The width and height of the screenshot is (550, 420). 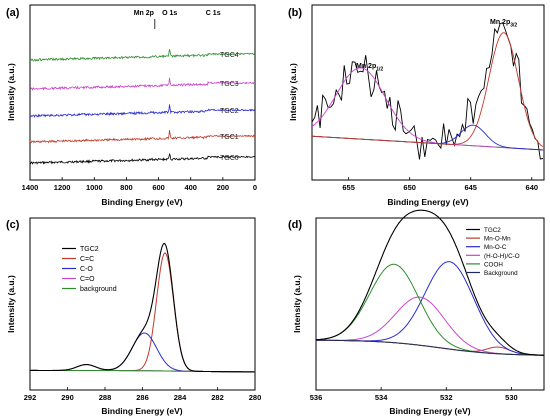 I want to click on panel-b-annotation: Mn 2p3/2, so click(x=503, y=24).